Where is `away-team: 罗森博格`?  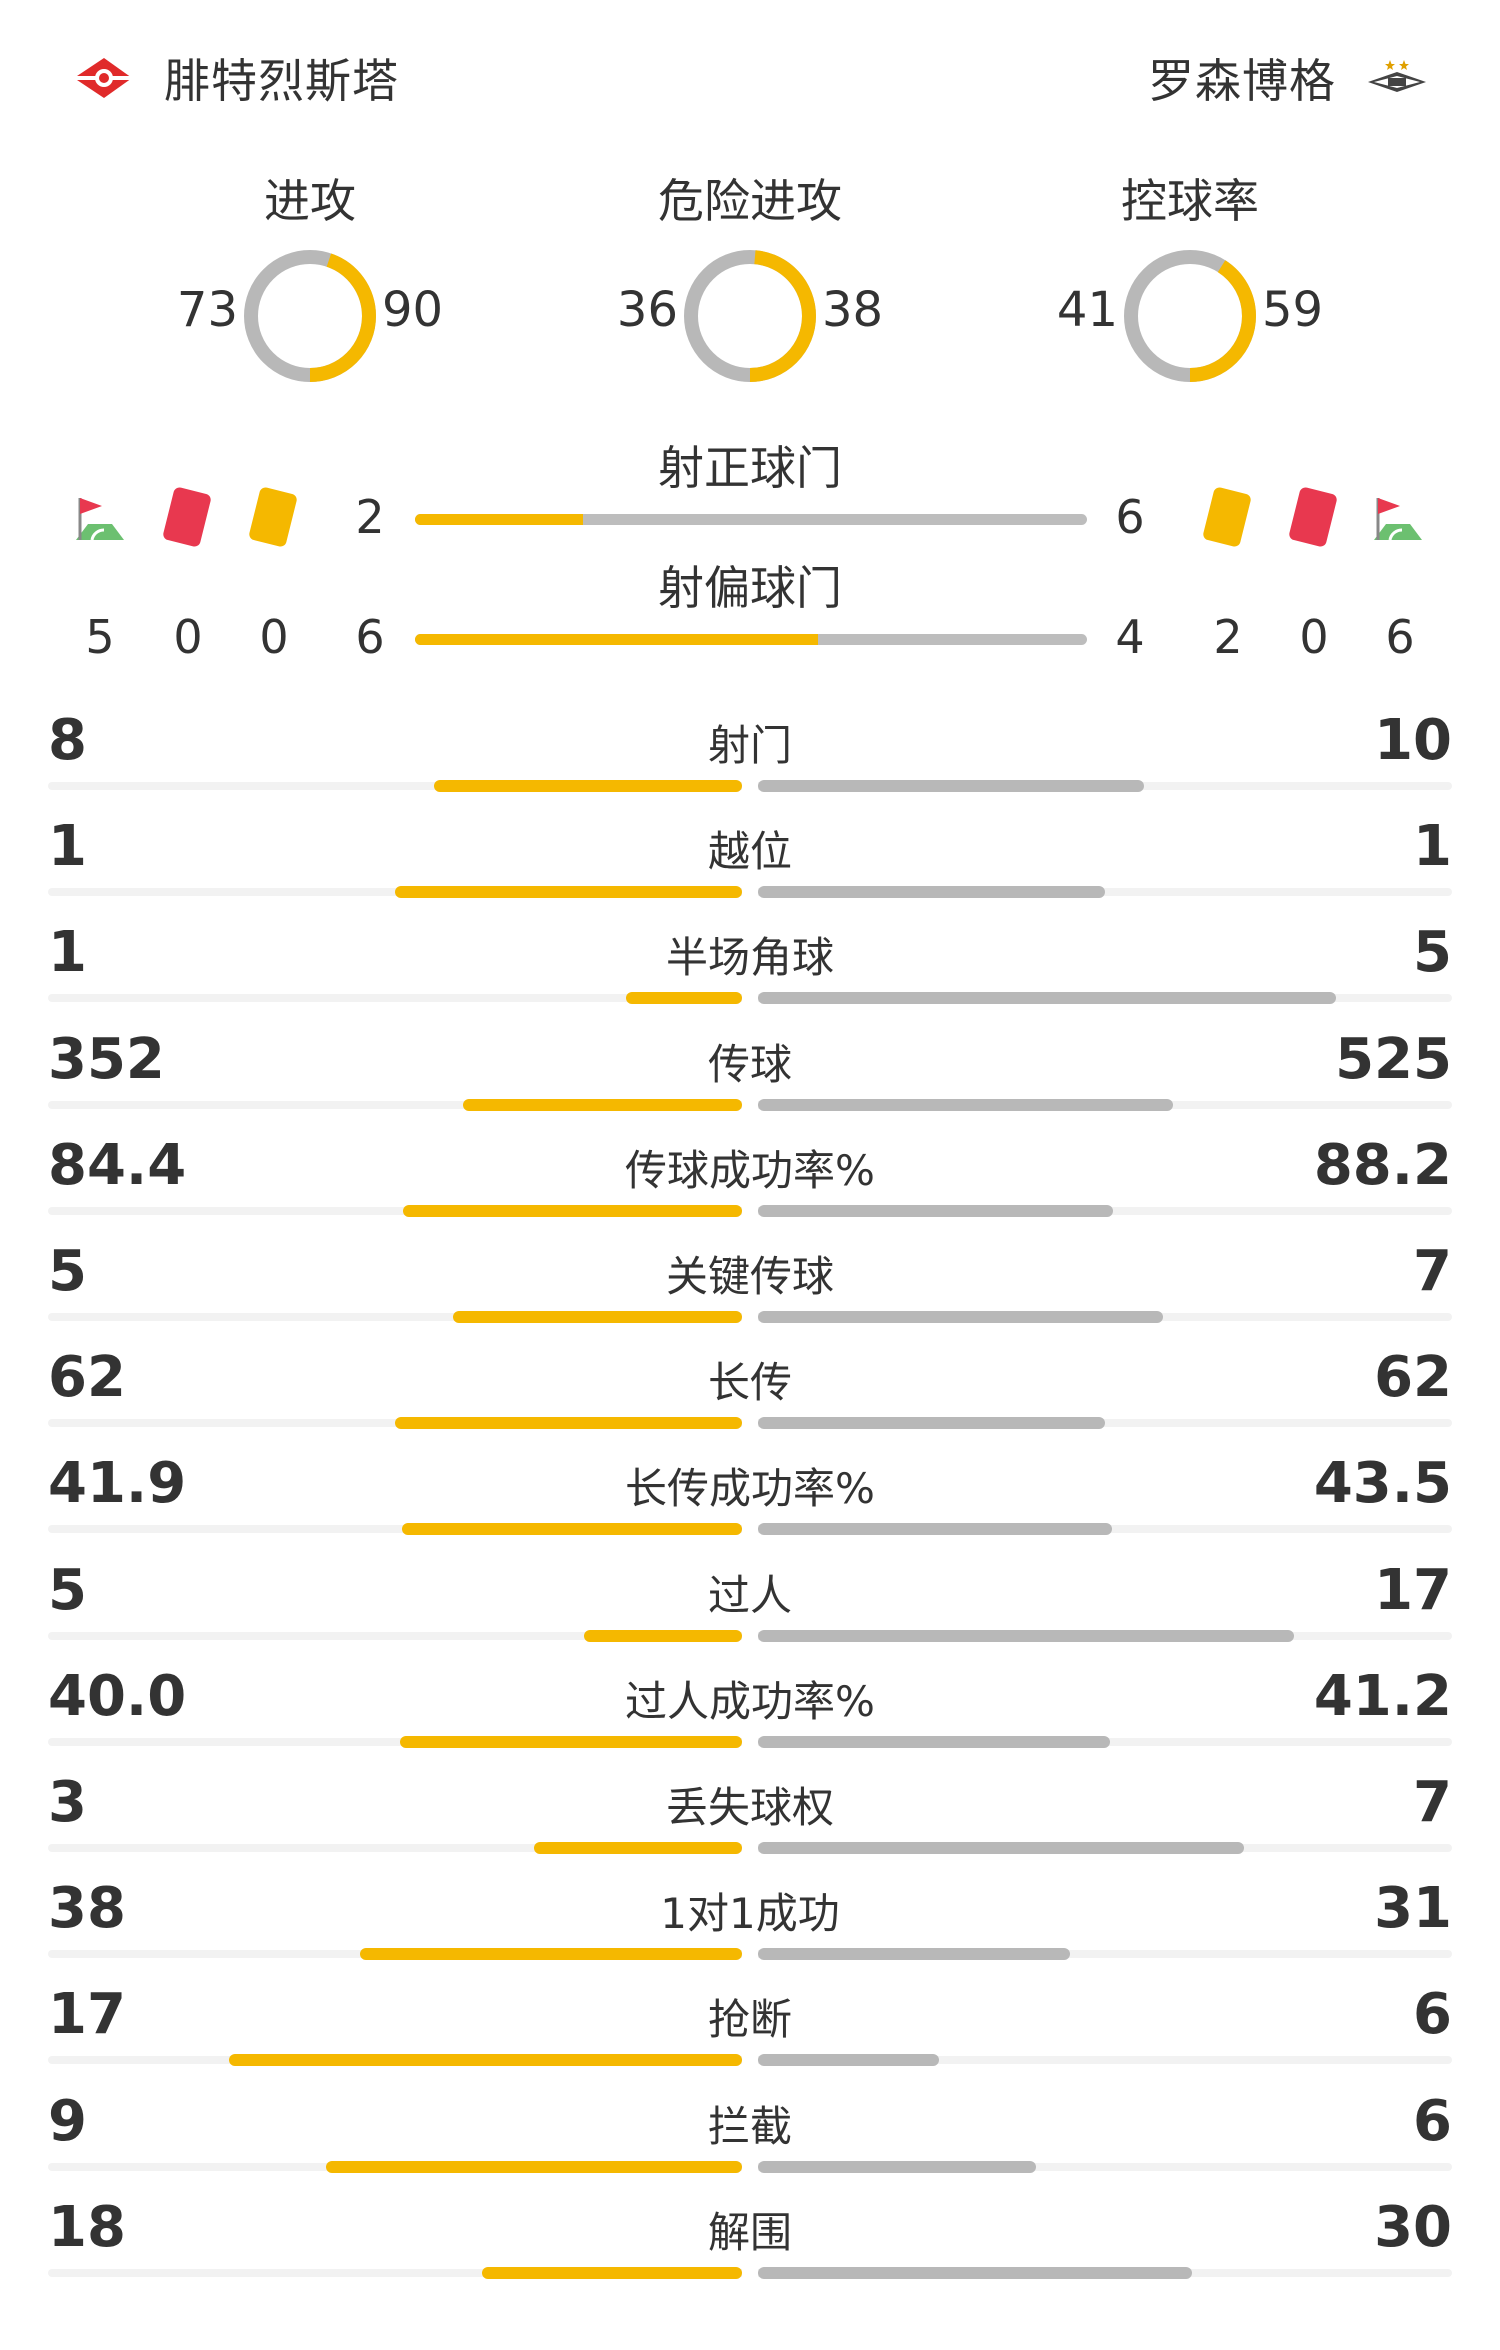
away-team: 罗森博格 is located at coordinates (1289, 78).